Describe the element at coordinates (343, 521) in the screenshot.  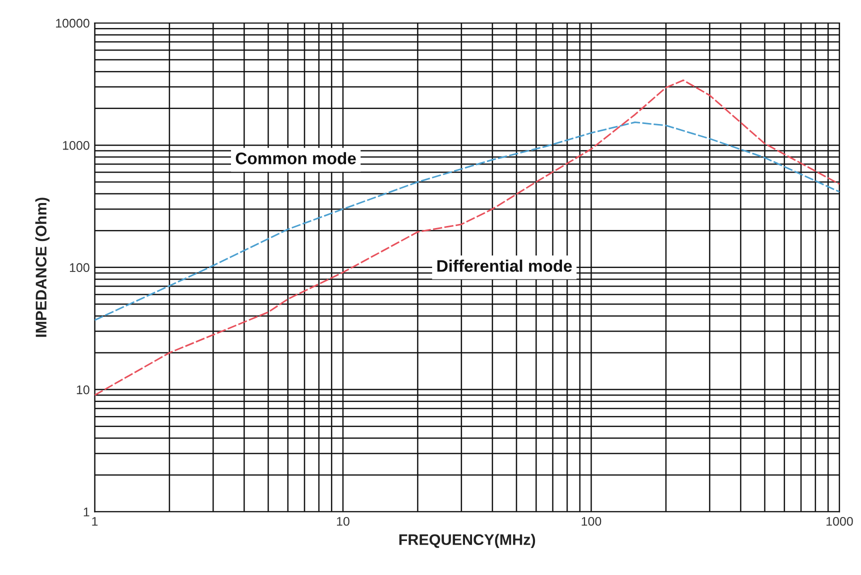
I see `x-tick-label: 10` at that location.